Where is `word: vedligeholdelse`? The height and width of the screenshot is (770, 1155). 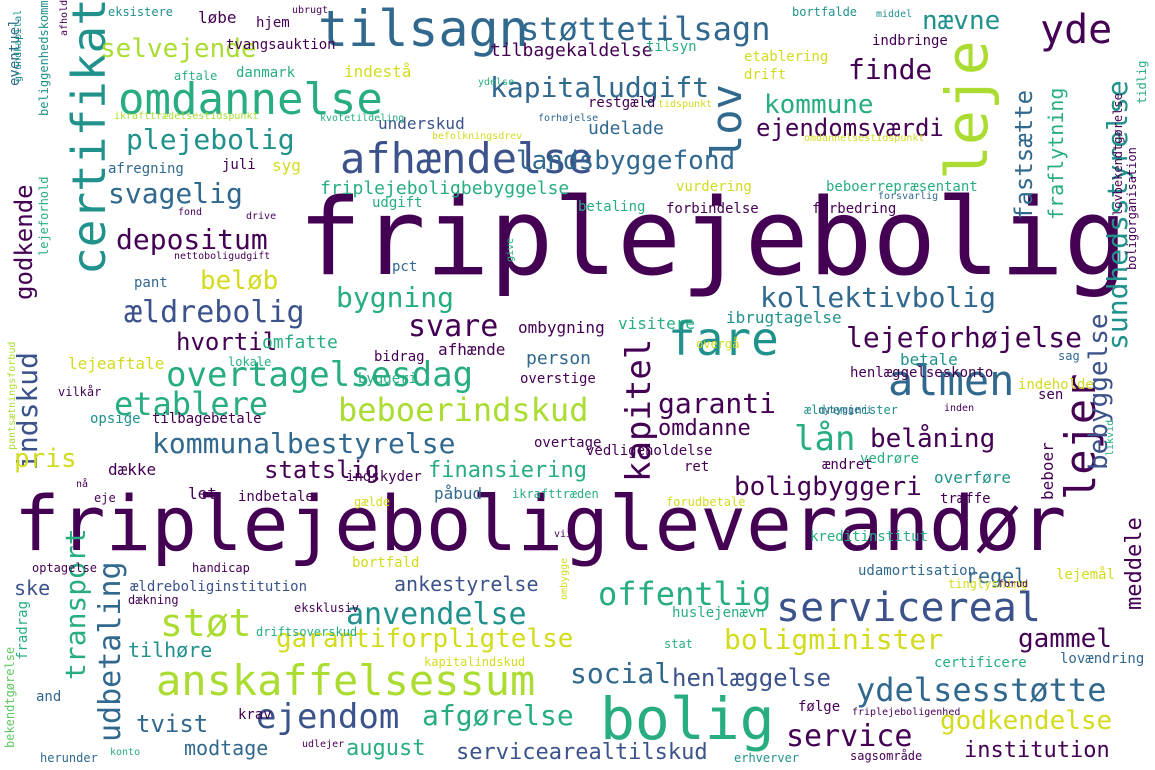
word: vedligeholdelse is located at coordinates (649, 451).